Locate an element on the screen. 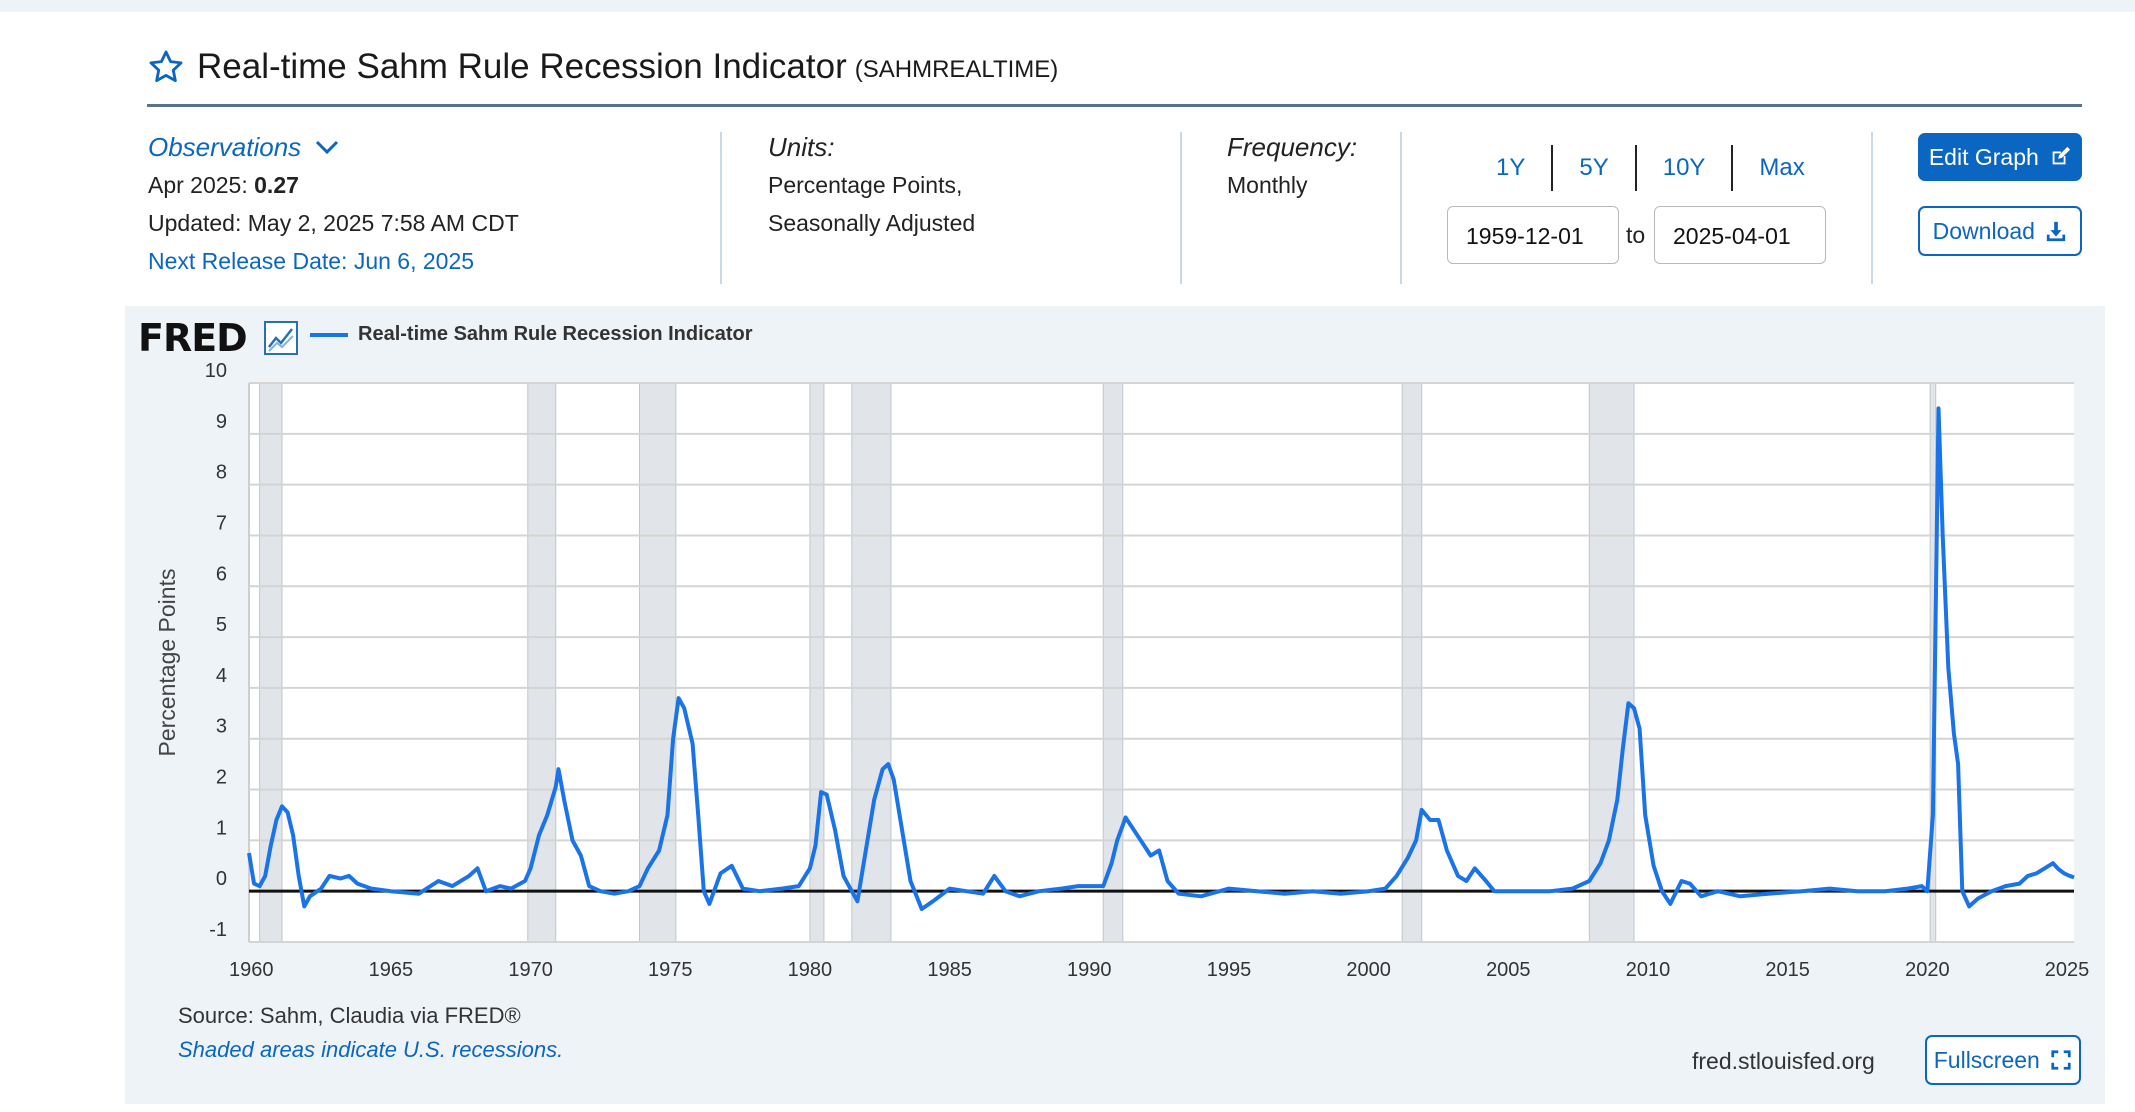 The image size is (2135, 1112). y-tick-label: 5 is located at coordinates (221, 625).